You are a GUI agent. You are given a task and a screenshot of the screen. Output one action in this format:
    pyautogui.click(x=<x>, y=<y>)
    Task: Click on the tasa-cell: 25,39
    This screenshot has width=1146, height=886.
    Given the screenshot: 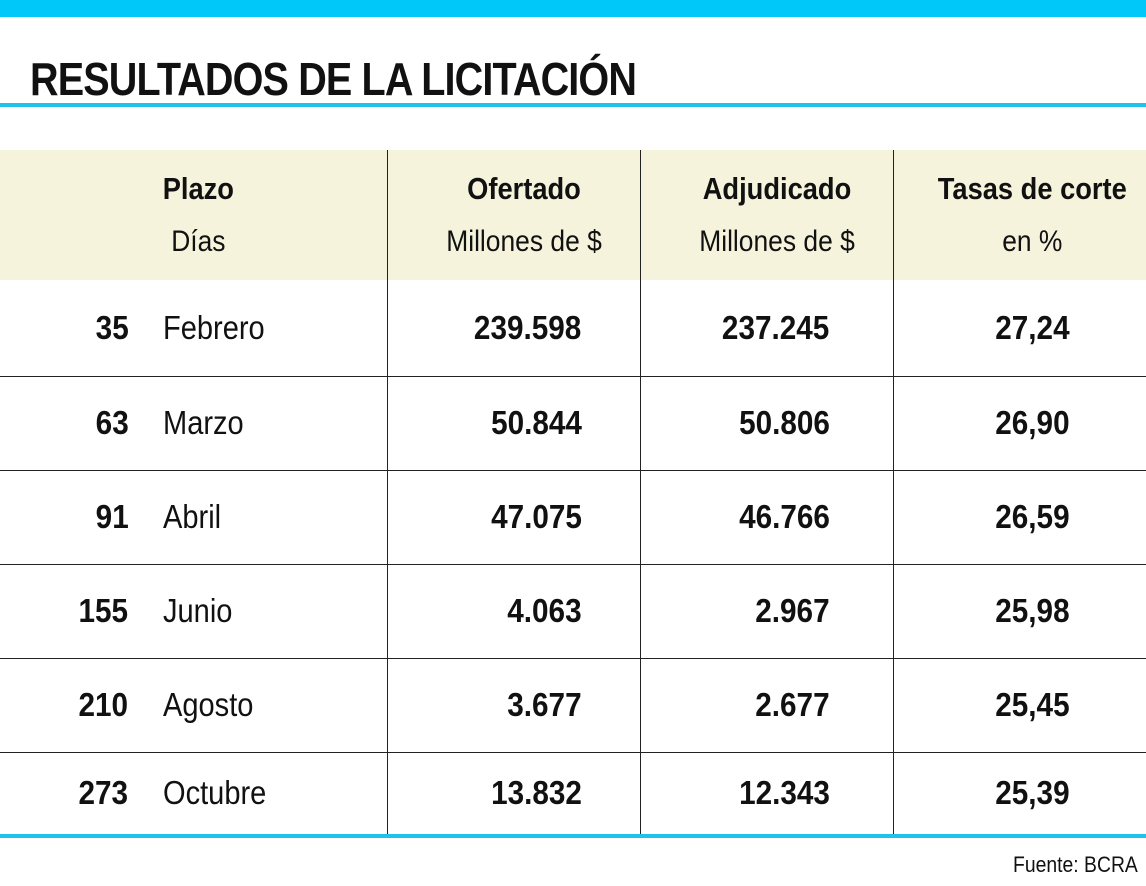 What is the action you would take?
    pyautogui.click(x=1019, y=792)
    